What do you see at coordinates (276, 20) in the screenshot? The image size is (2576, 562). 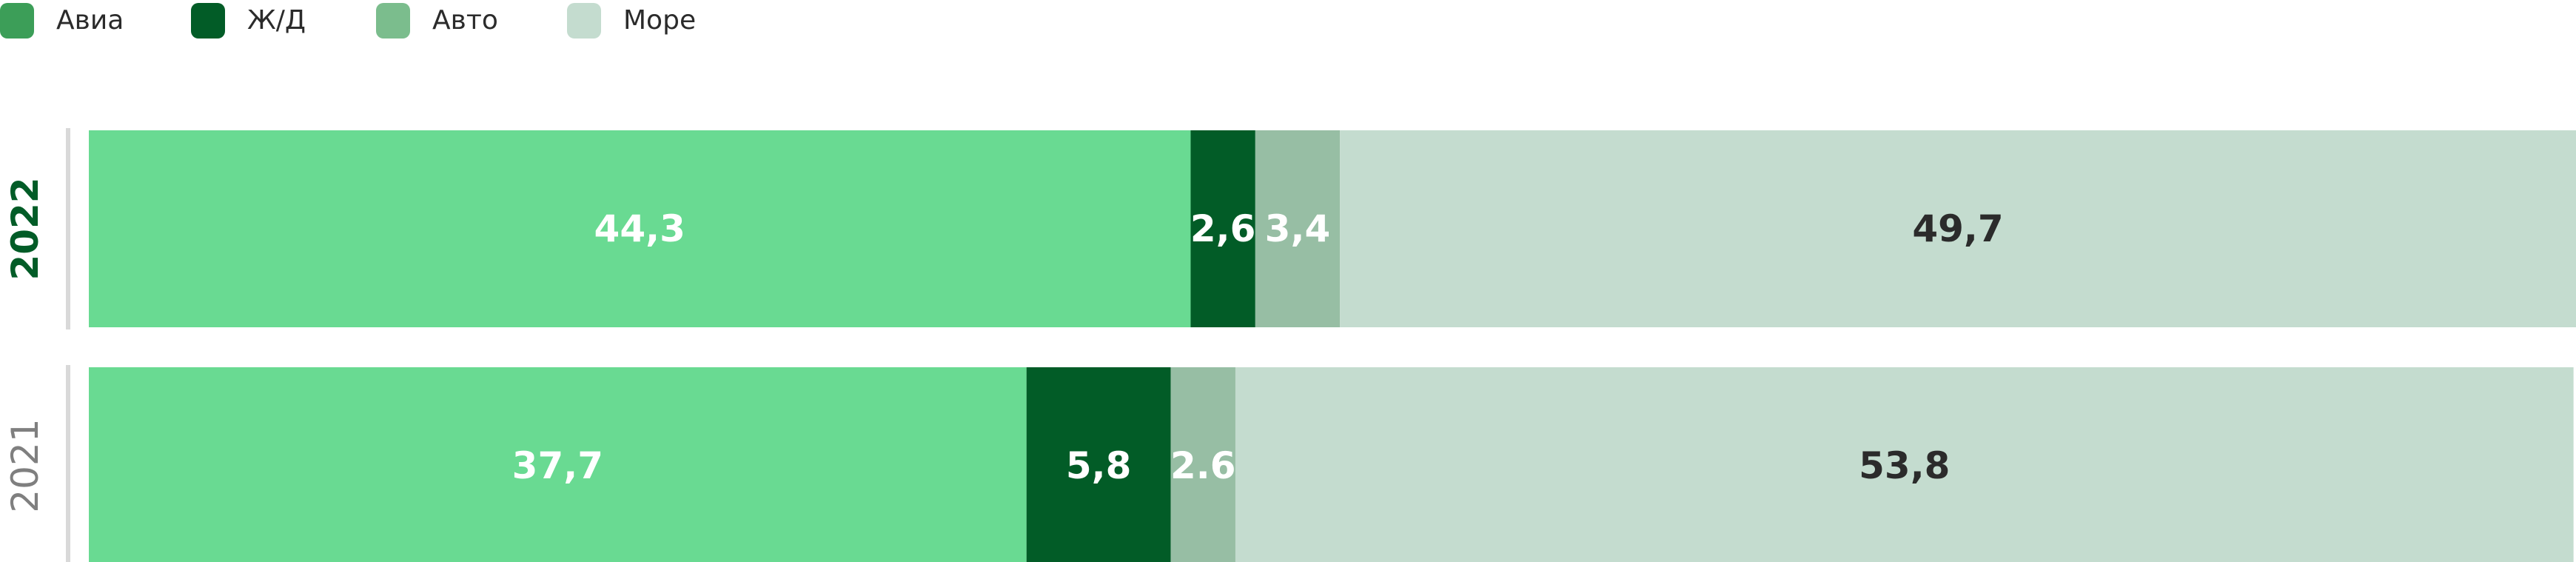 I see `legend-label-rail: Ж/Д` at bounding box center [276, 20].